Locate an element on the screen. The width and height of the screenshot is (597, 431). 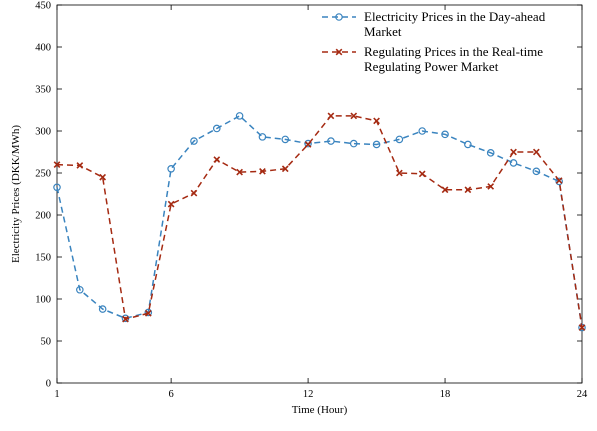
y-tick-label: 0 is located at coordinates (48, 384).